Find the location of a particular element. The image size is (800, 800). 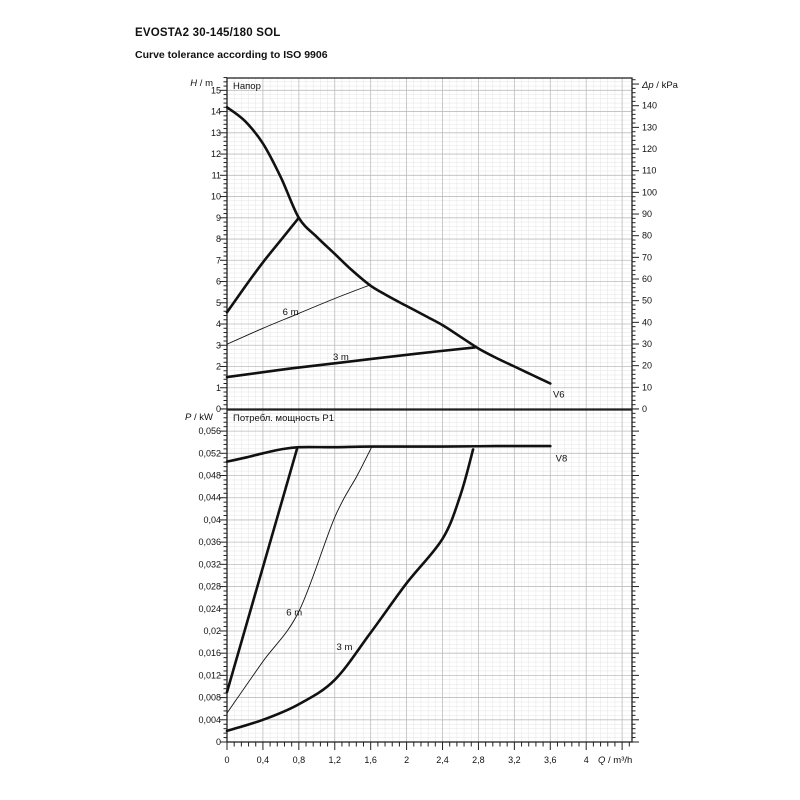

y-tick-label: 14 is located at coordinates (216, 112).